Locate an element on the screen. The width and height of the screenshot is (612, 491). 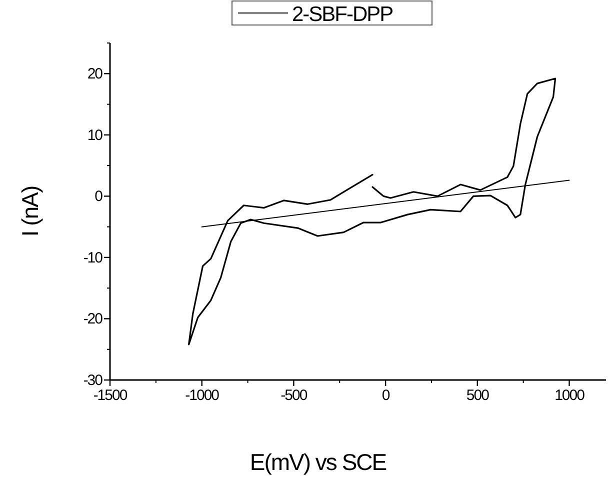
x-tick-label: 1000 is located at coordinates (569, 395).